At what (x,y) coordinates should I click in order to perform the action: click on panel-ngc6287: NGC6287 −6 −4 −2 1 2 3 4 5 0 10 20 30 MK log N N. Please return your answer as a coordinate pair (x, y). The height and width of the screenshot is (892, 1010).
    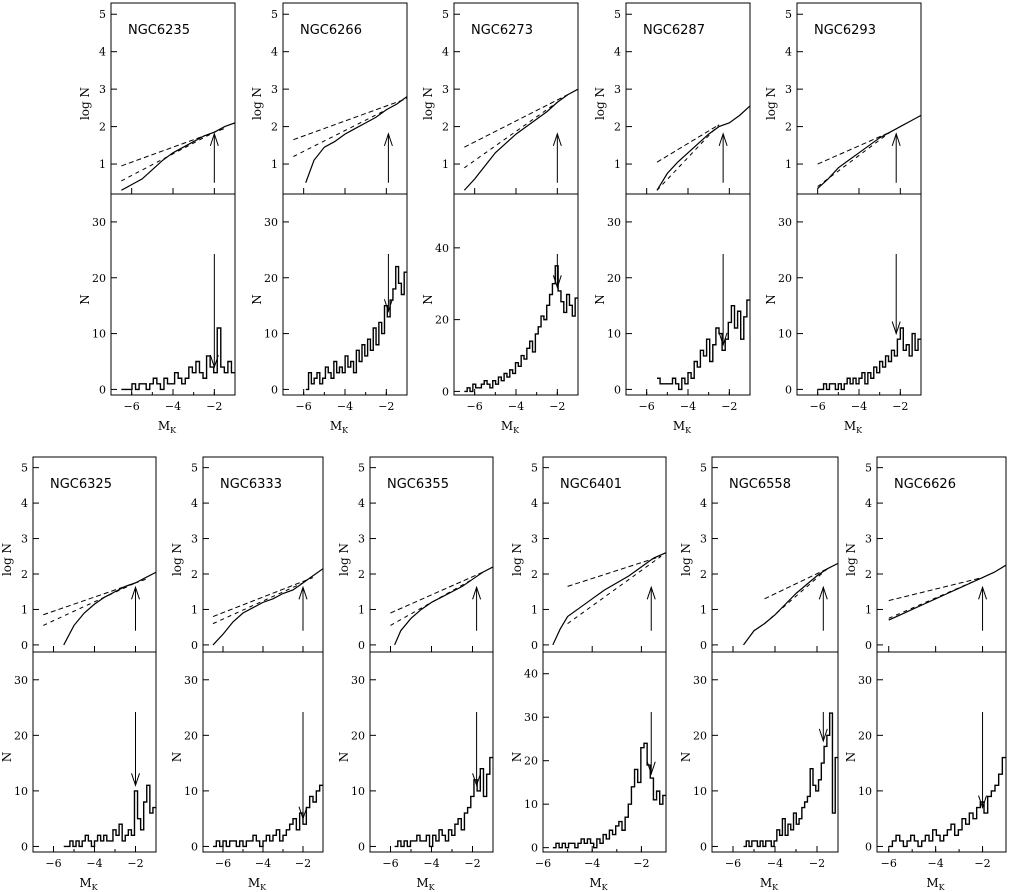
    Looking at the image, I should click on (672, 218).